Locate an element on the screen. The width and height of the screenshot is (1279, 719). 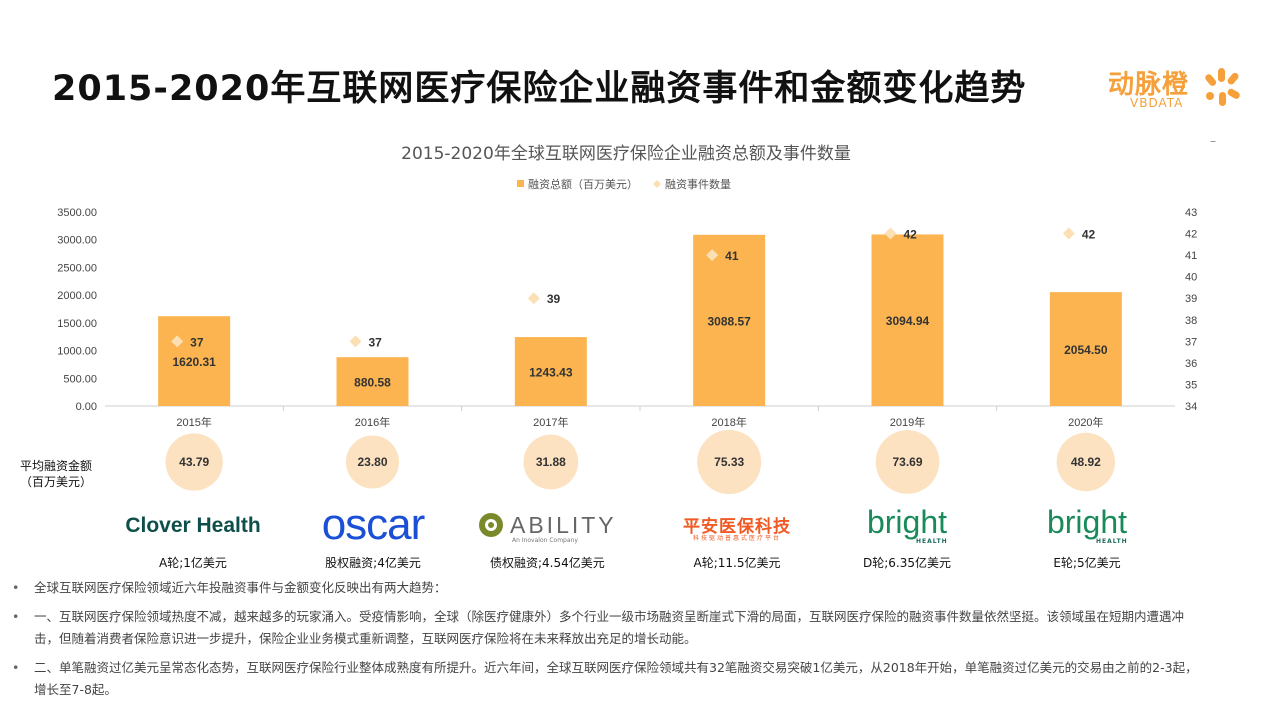
avg-value-label: 31.88 is located at coordinates (551, 462).